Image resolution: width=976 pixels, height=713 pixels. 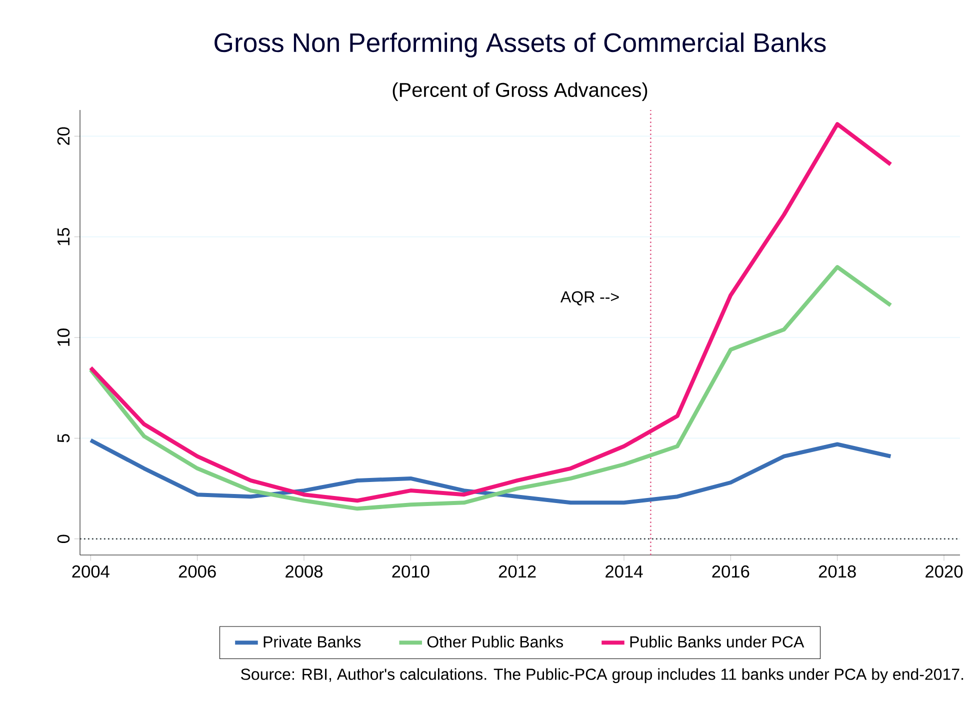 I want to click on source-note: Source: RBI, Author's calculations. The Public-PCA group includes 11 banks under PCA by end-2017., so click(x=602, y=676).